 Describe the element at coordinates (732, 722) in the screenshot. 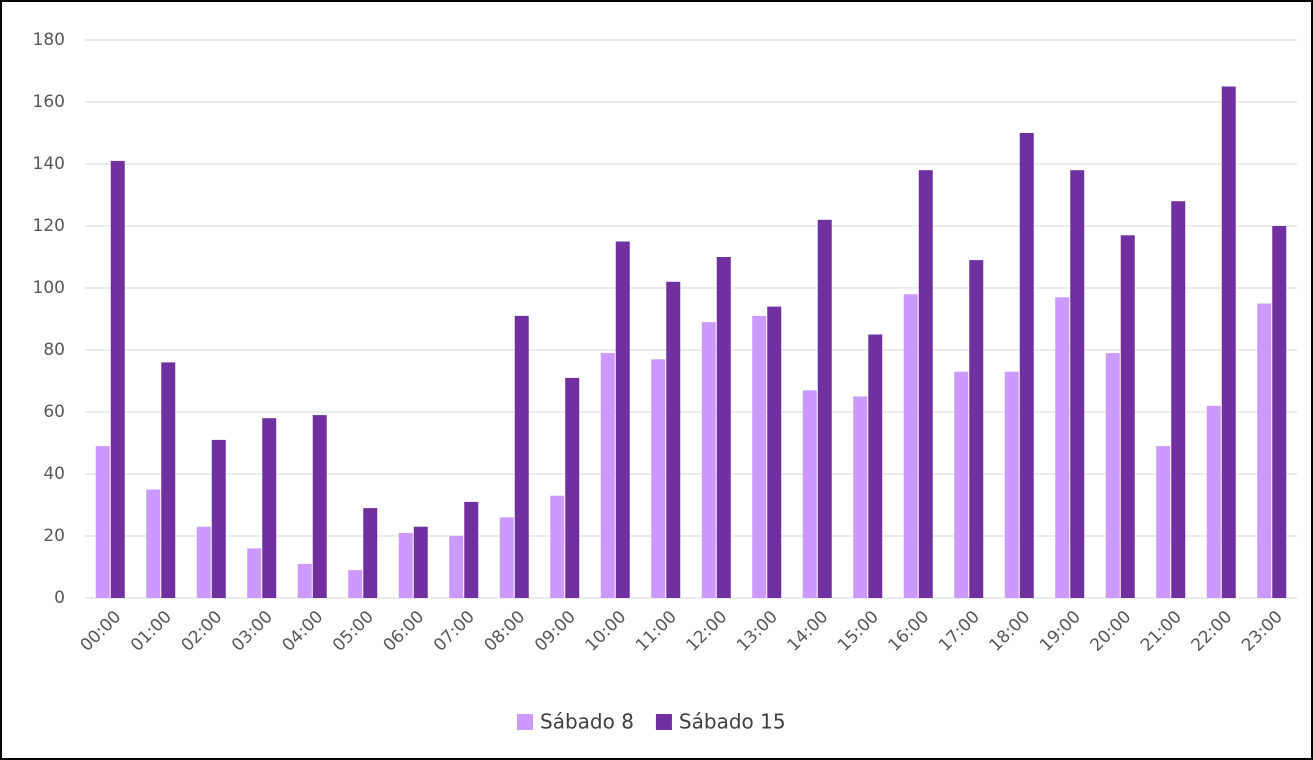

I see `legend-label: Sábado 15` at that location.